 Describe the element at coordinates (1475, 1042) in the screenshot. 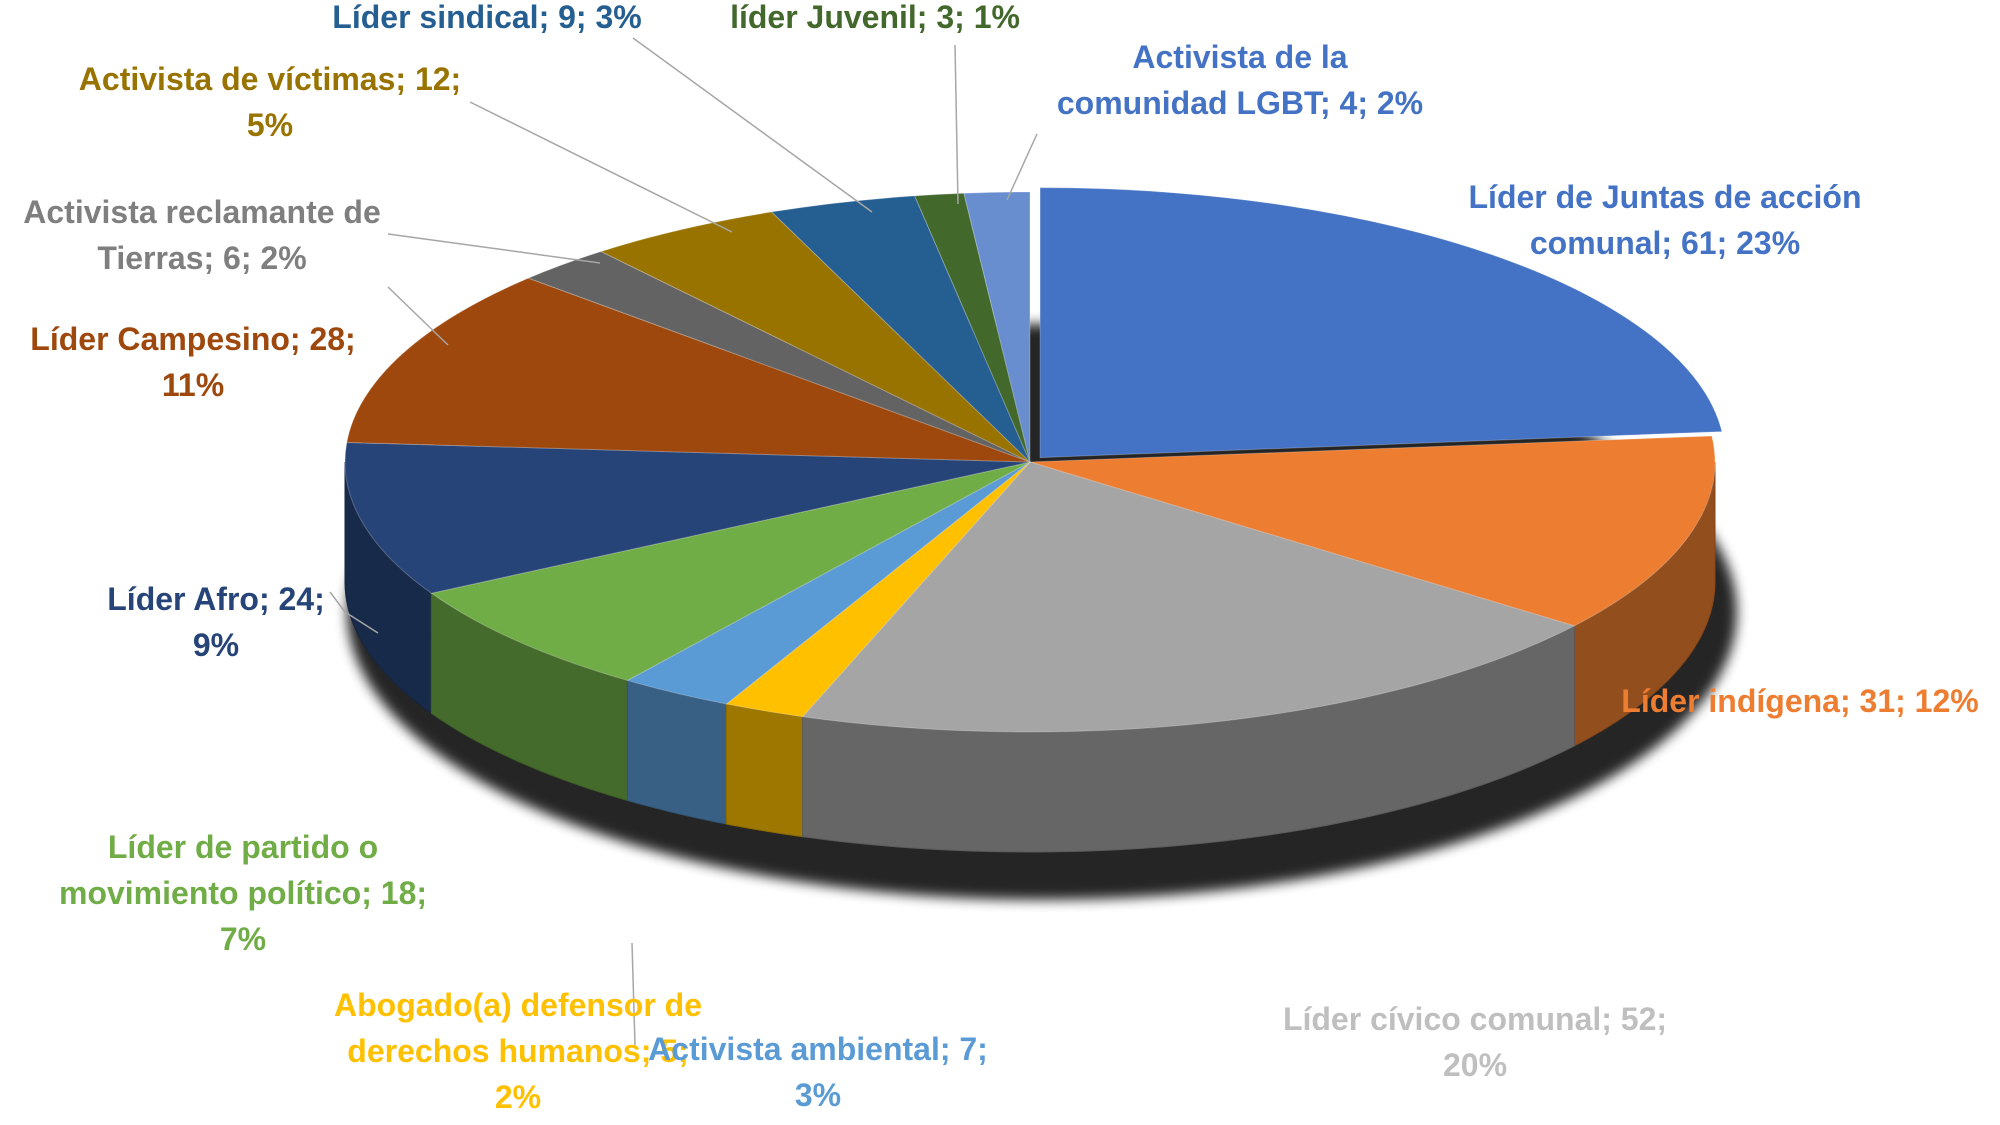

I see `data-label-3: Líder cívico comunal; 52; 20%` at that location.